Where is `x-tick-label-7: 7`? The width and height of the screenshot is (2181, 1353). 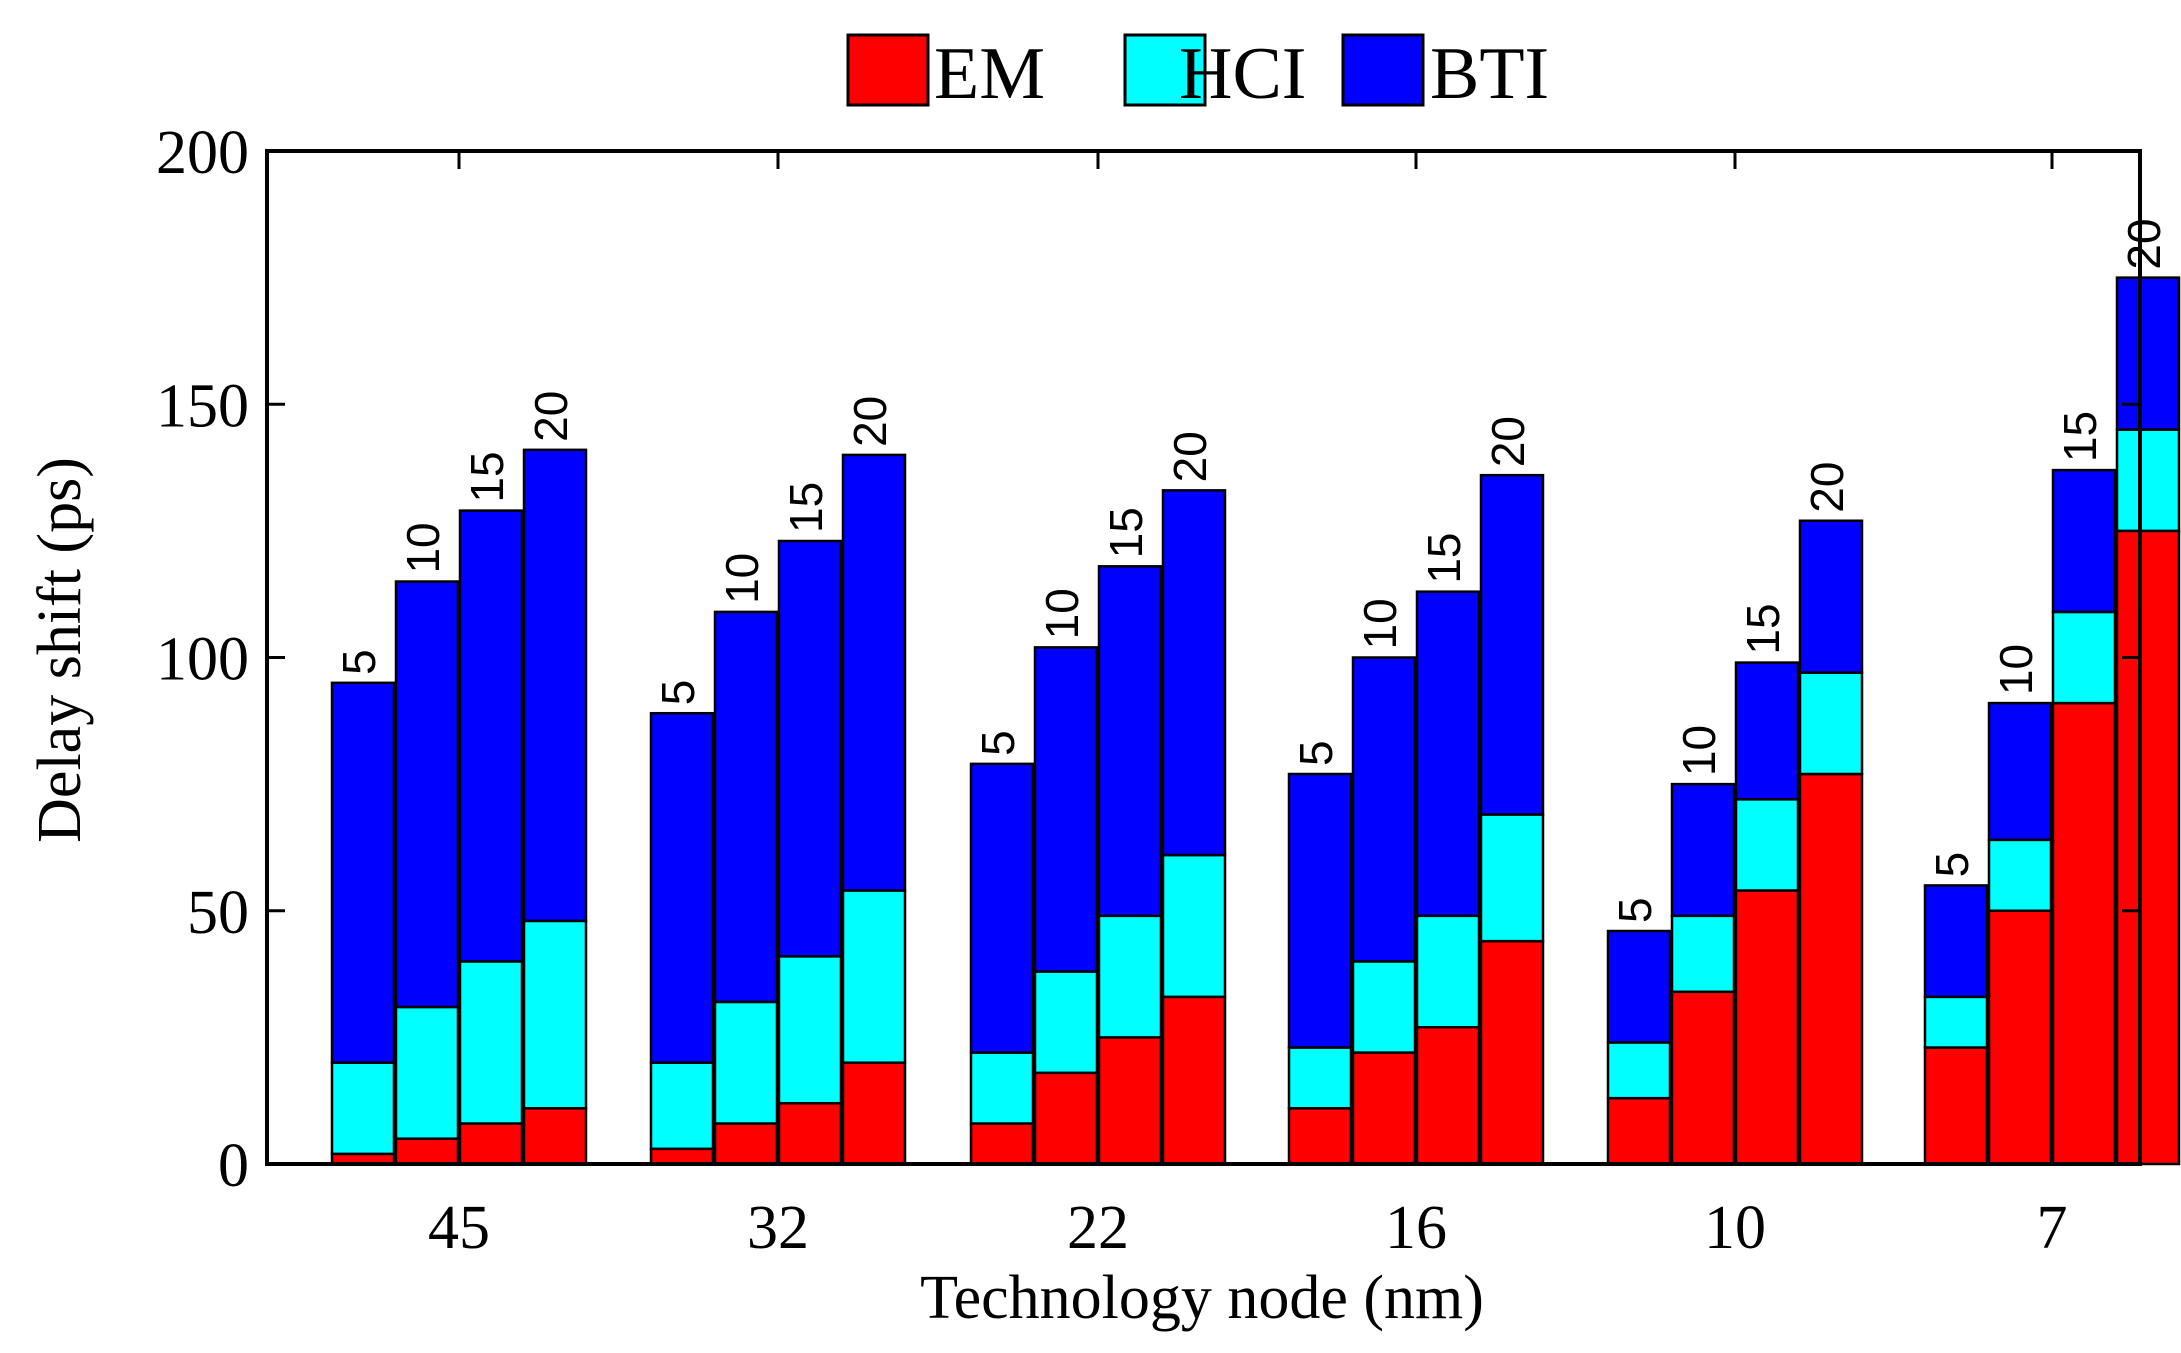 x-tick-label-7: 7 is located at coordinates (2052, 1228).